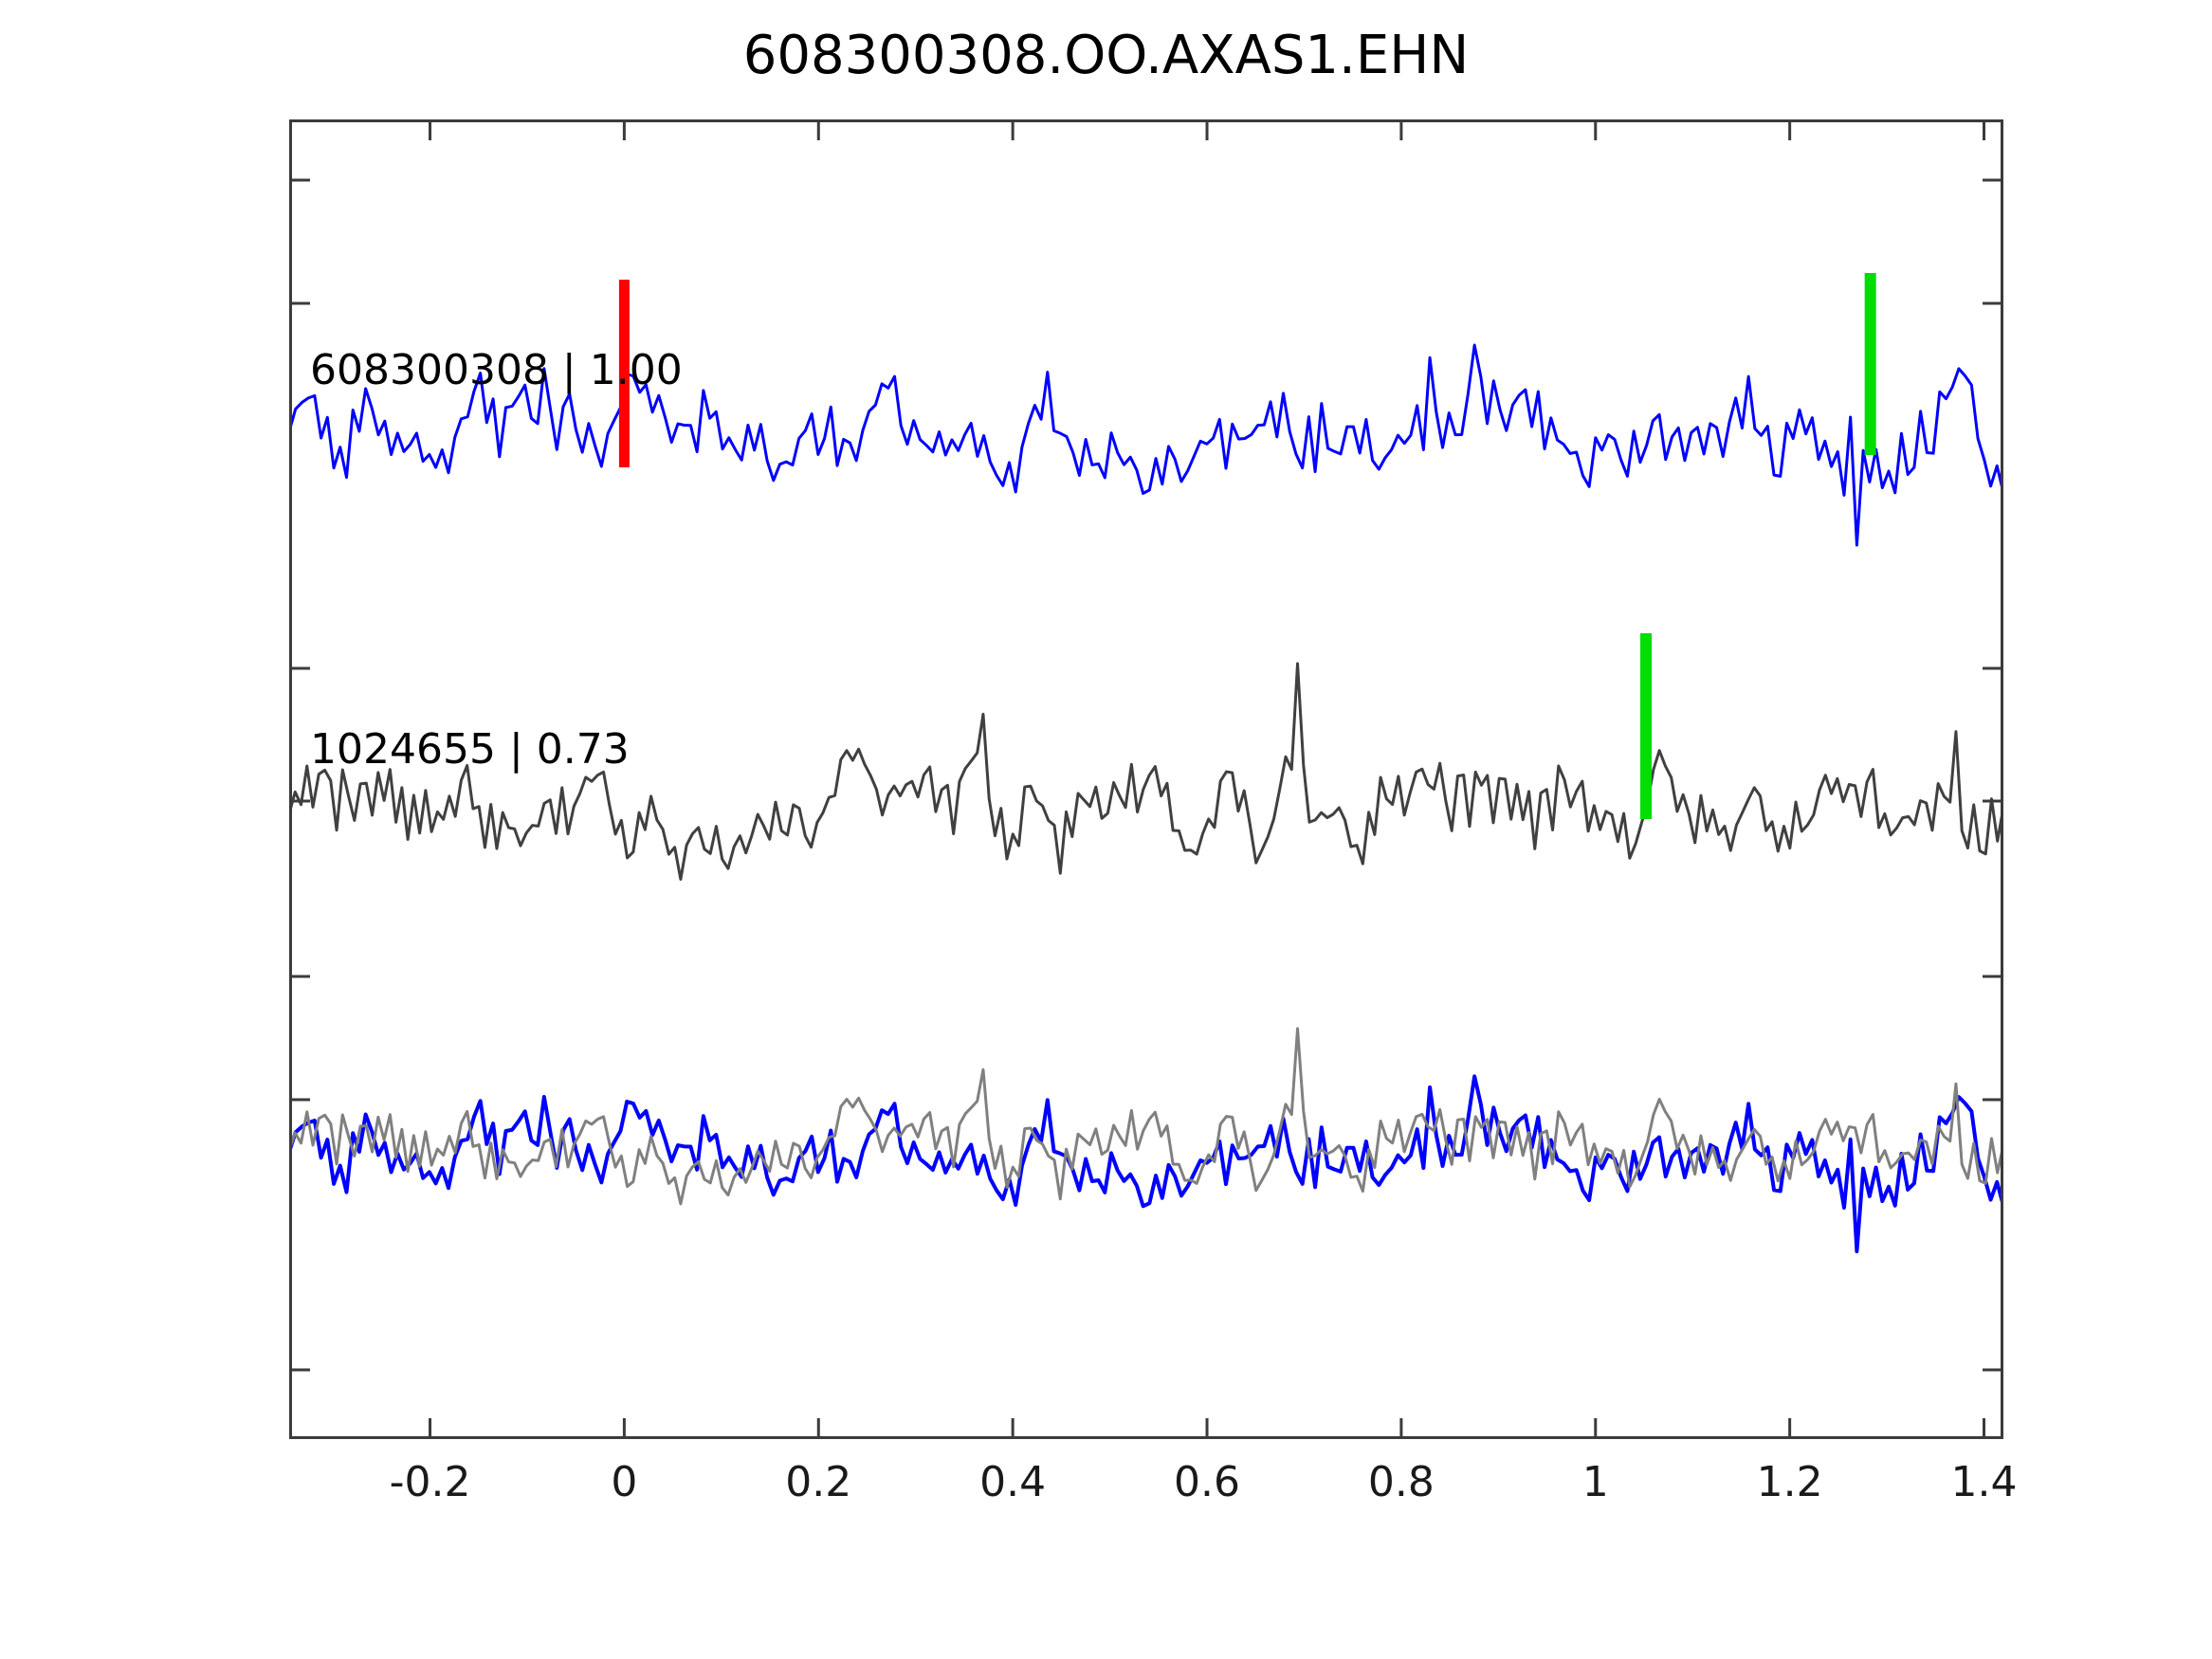  What do you see at coordinates (470, 749) in the screenshot?
I see `trace-label-detection-trace: 1024655 | 0.73` at bounding box center [470, 749].